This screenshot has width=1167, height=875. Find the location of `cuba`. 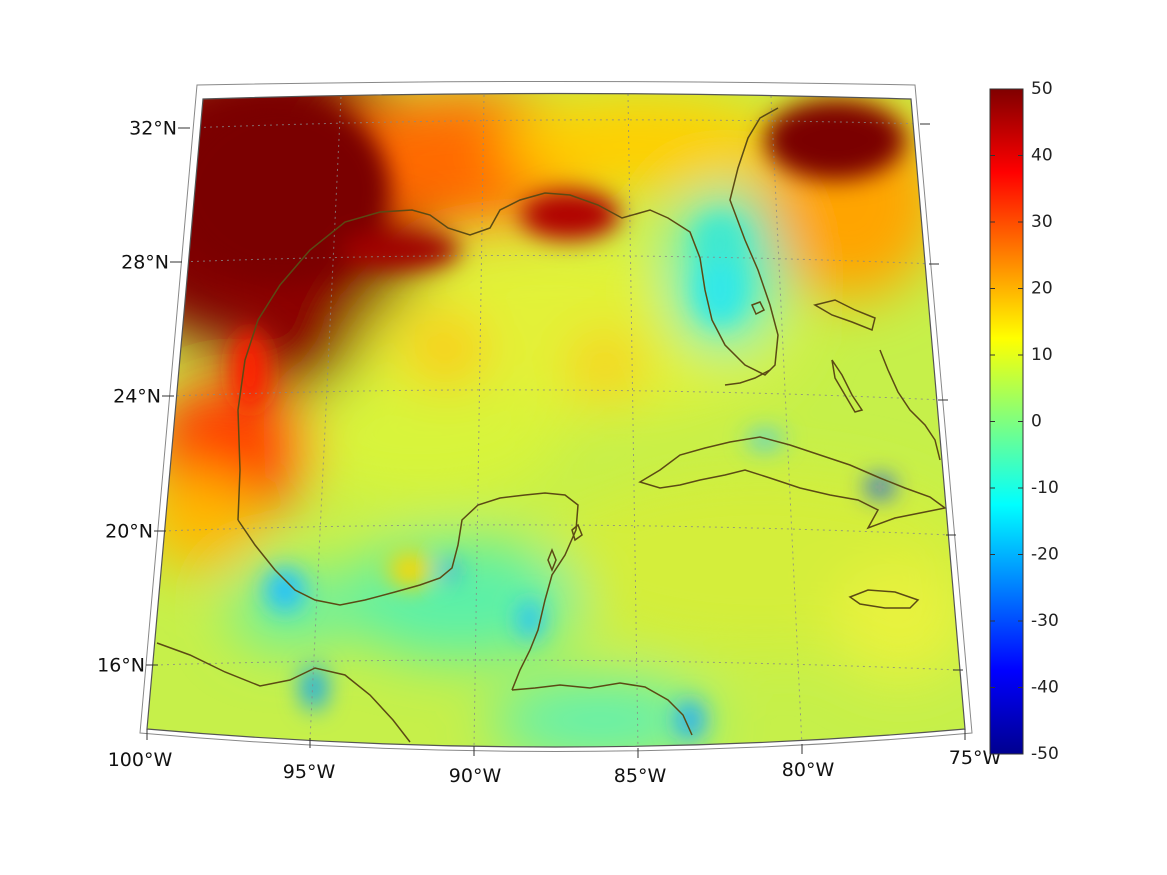

cuba is located at coordinates (792, 483).